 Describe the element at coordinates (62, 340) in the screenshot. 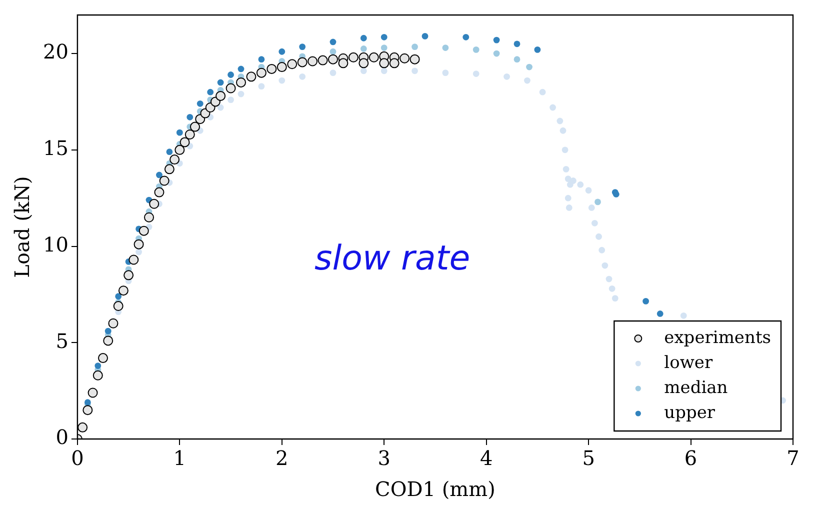

I see `y-tick-label: 5` at that location.